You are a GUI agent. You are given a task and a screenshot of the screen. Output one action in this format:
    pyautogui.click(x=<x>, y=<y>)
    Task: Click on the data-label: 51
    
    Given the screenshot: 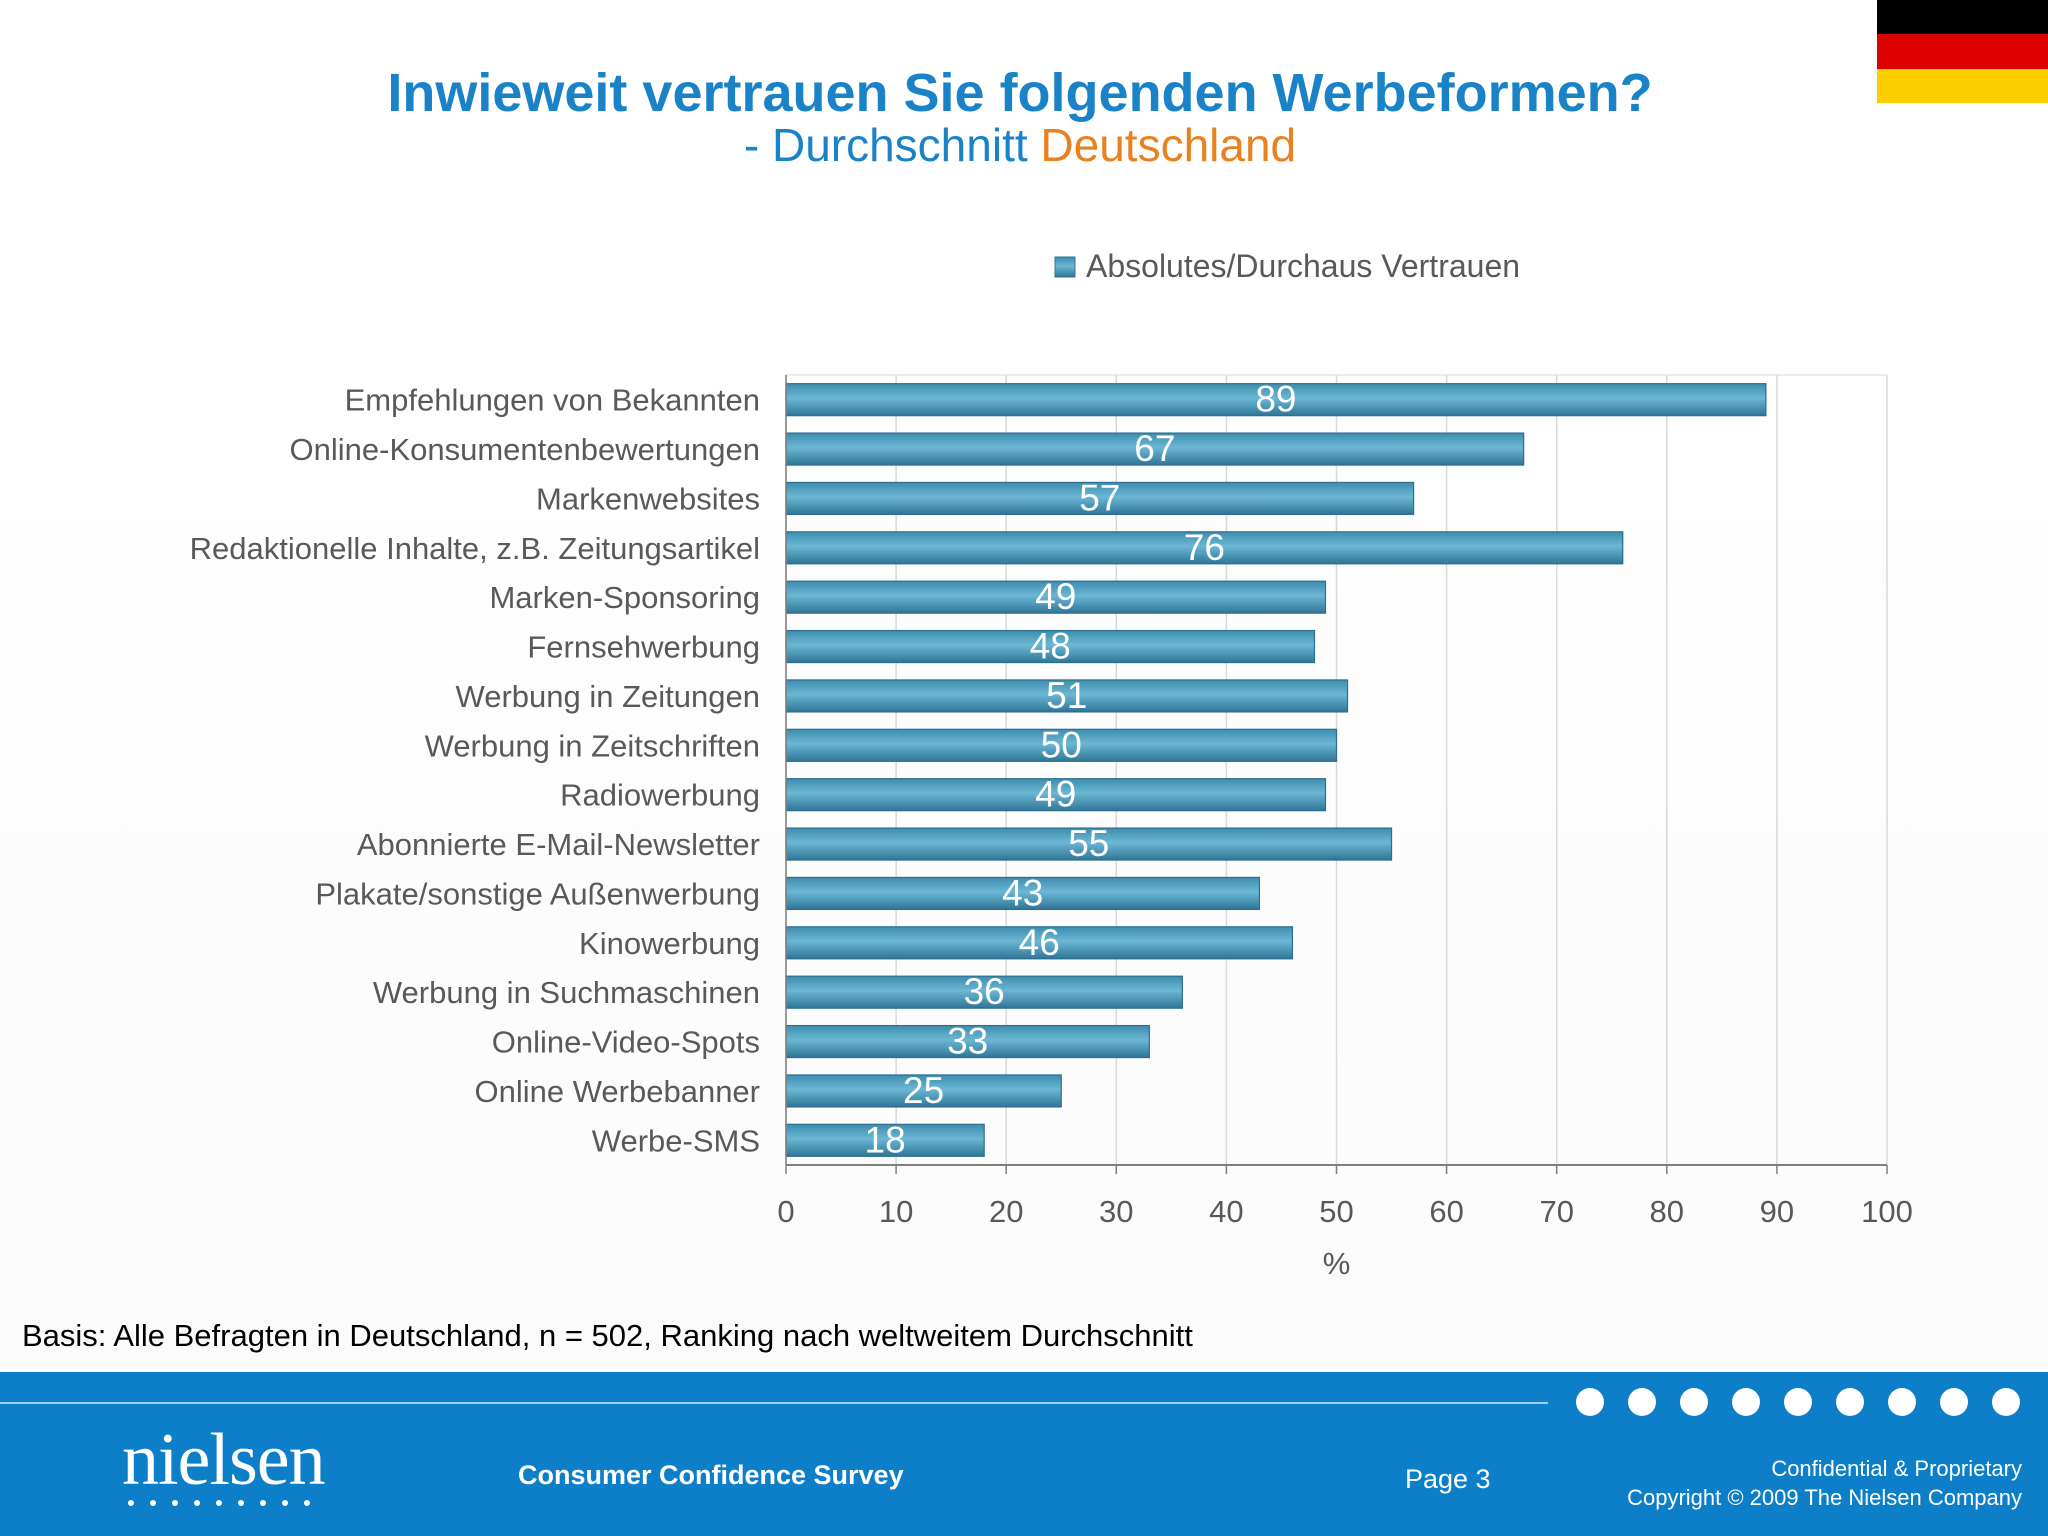 What is the action you would take?
    pyautogui.click(x=1066, y=695)
    